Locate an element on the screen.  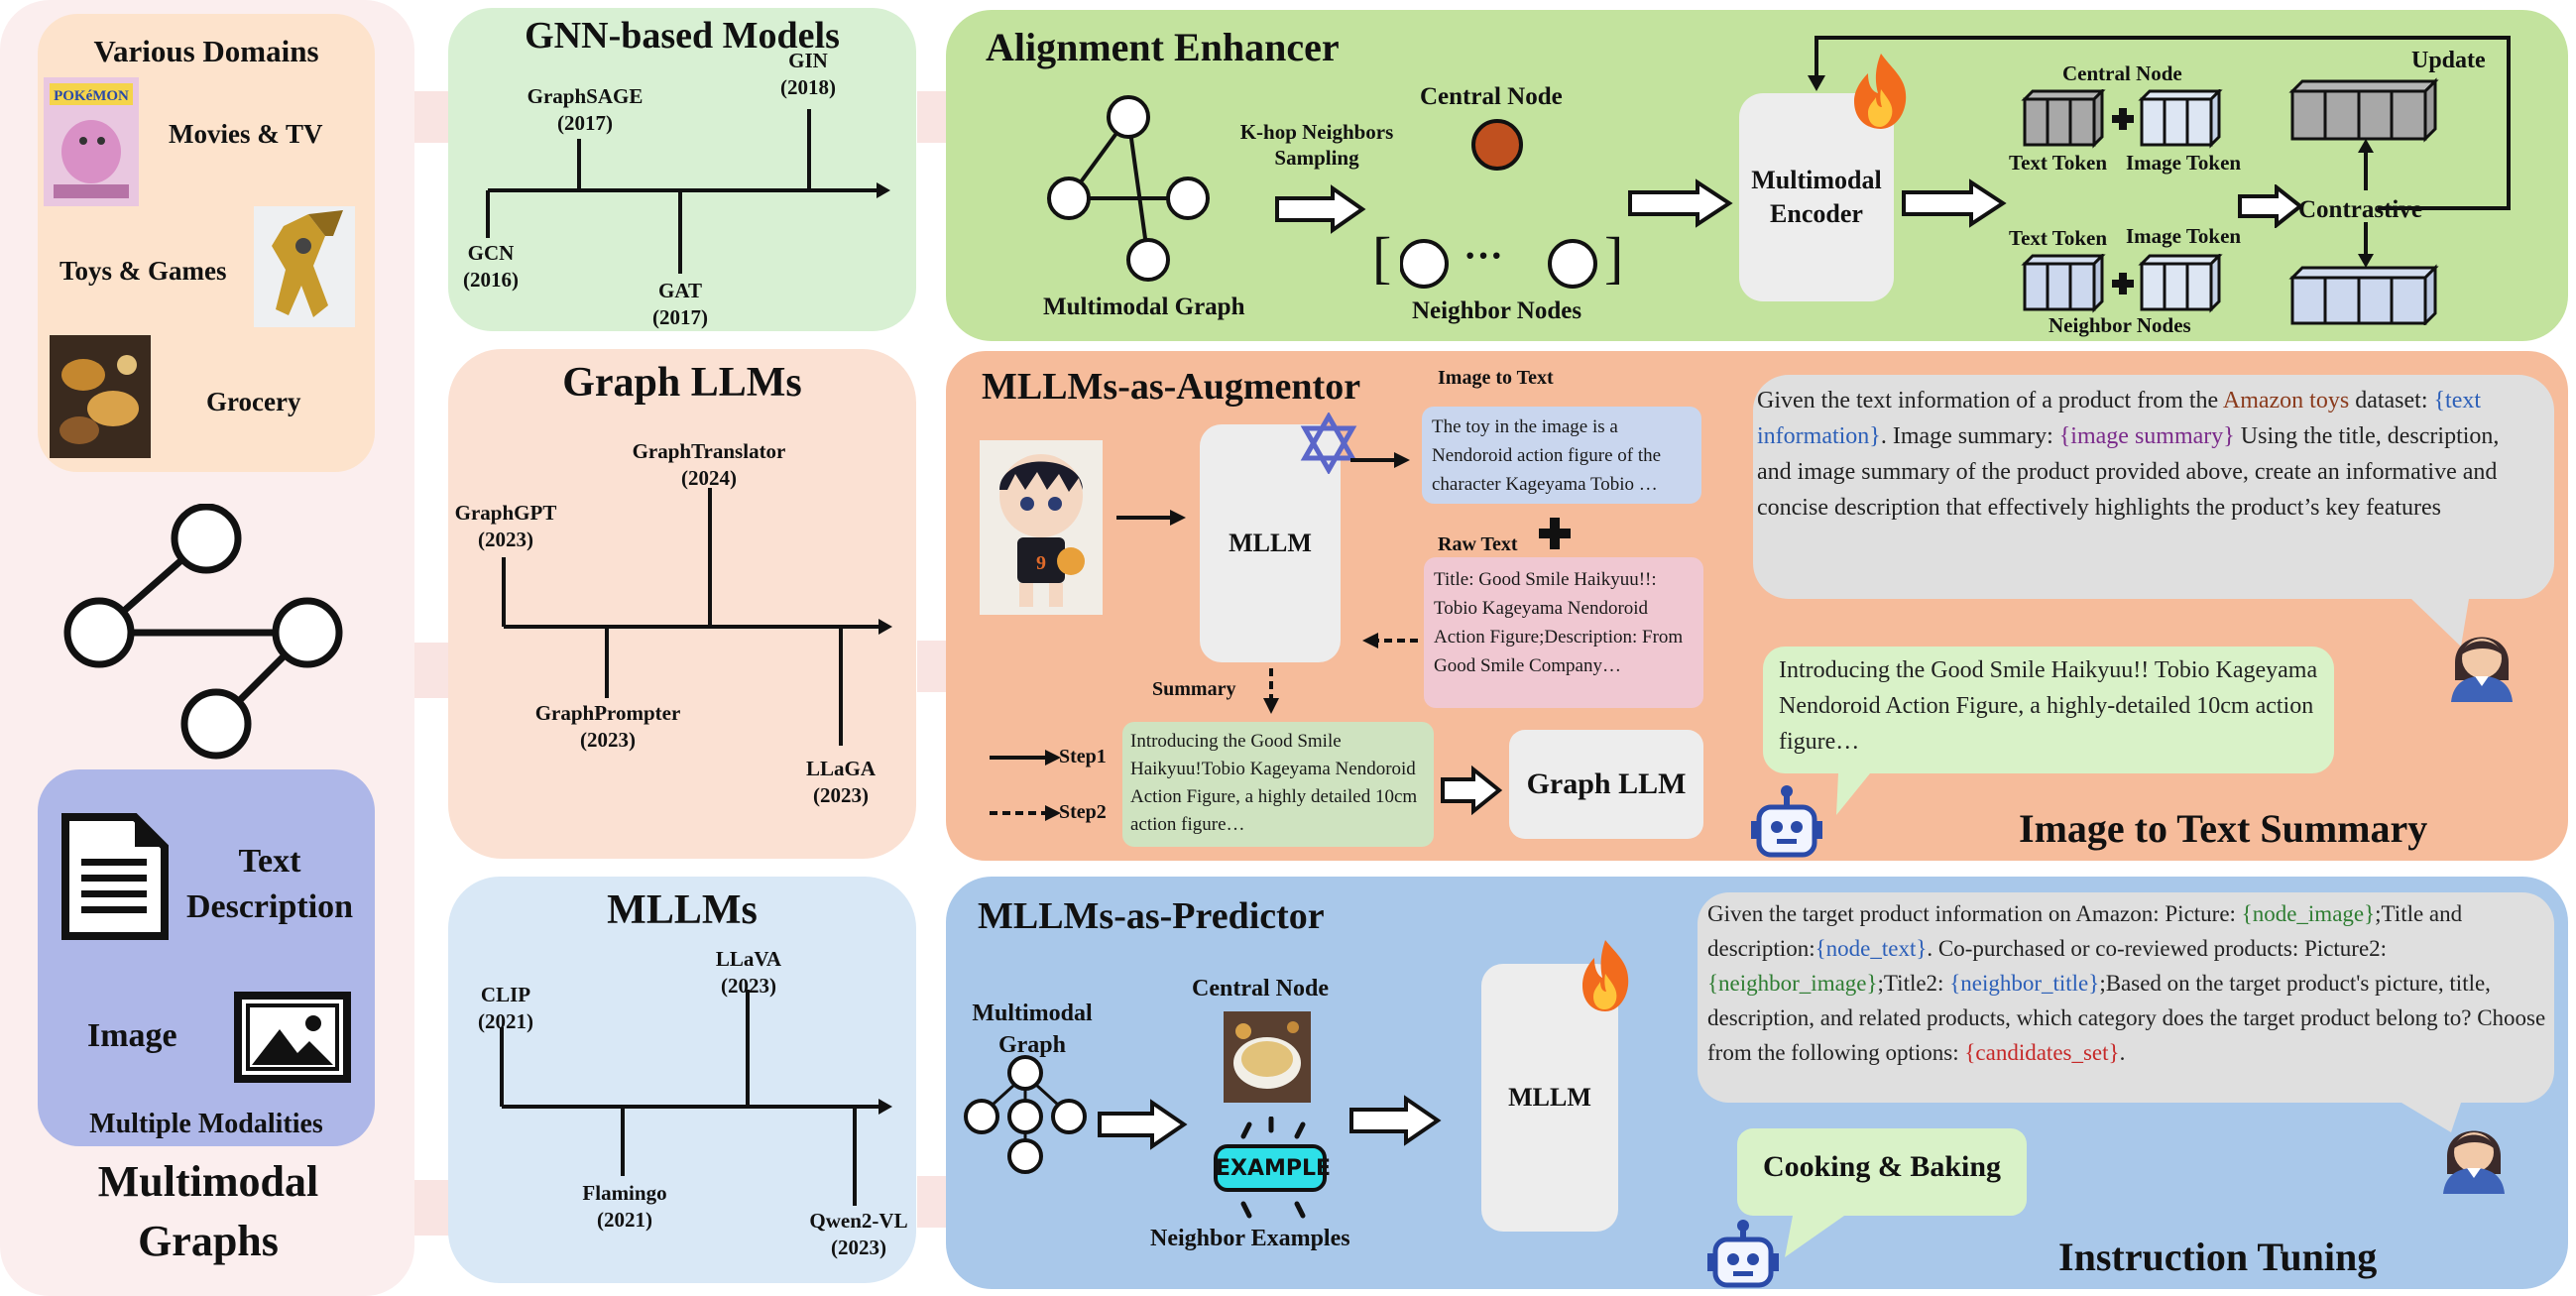
arrow-mllm-to-caption is located at coordinates (1380, 460).